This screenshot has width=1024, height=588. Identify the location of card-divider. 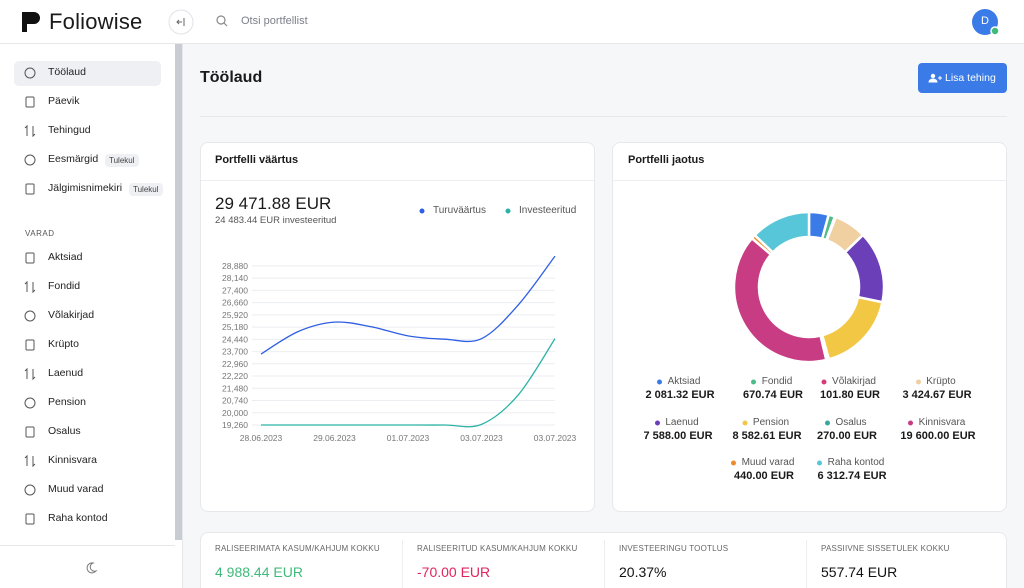
(397, 180).